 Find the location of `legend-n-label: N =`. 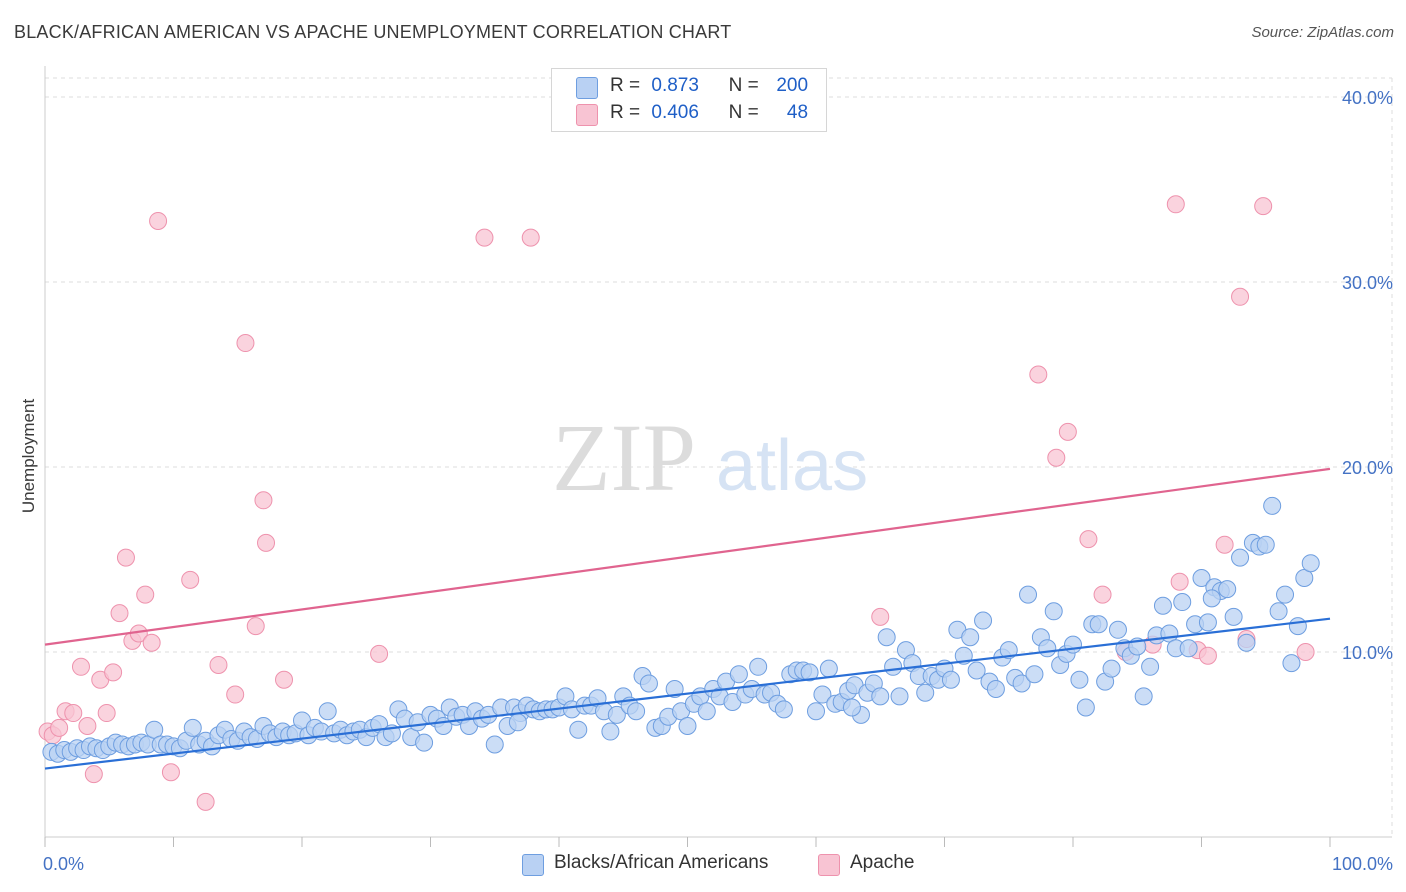

legend-n-label: N = is located at coordinates (743, 85).